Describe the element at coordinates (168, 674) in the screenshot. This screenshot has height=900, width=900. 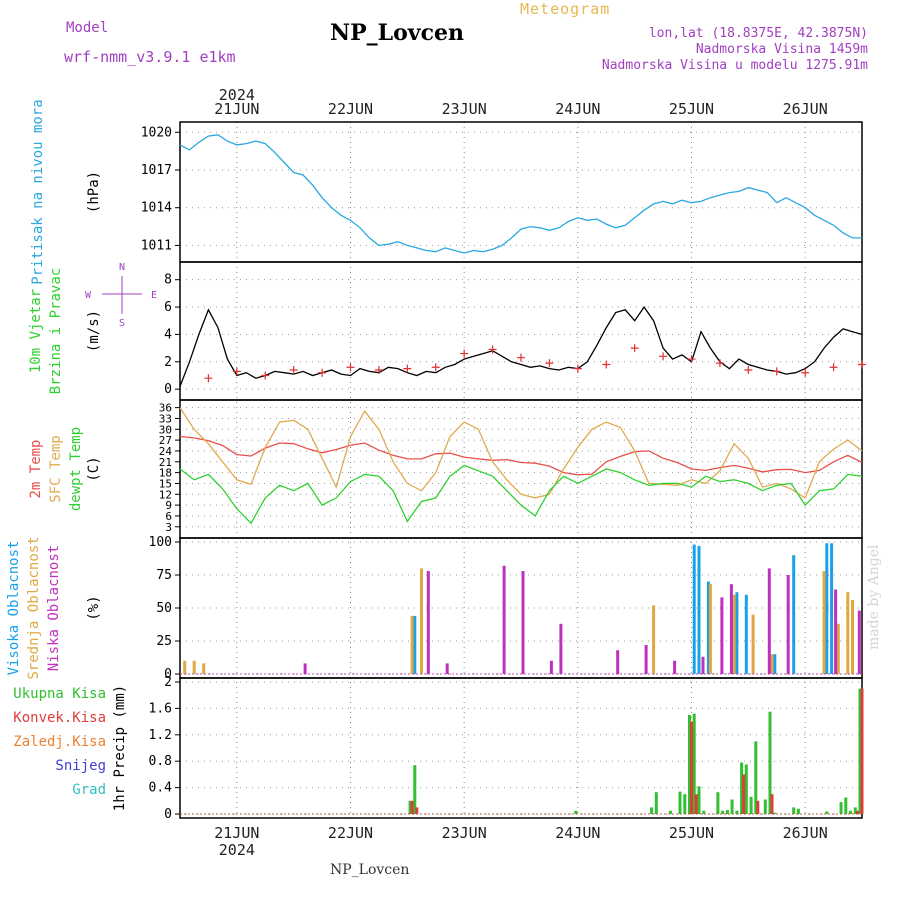
I see `y-tick-label: 0` at that location.